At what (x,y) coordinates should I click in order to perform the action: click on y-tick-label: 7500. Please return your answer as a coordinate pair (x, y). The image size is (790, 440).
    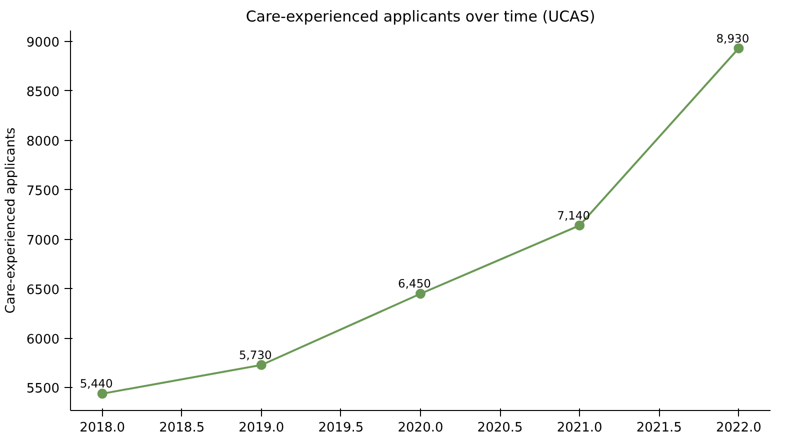
    Looking at the image, I should click on (43, 191).